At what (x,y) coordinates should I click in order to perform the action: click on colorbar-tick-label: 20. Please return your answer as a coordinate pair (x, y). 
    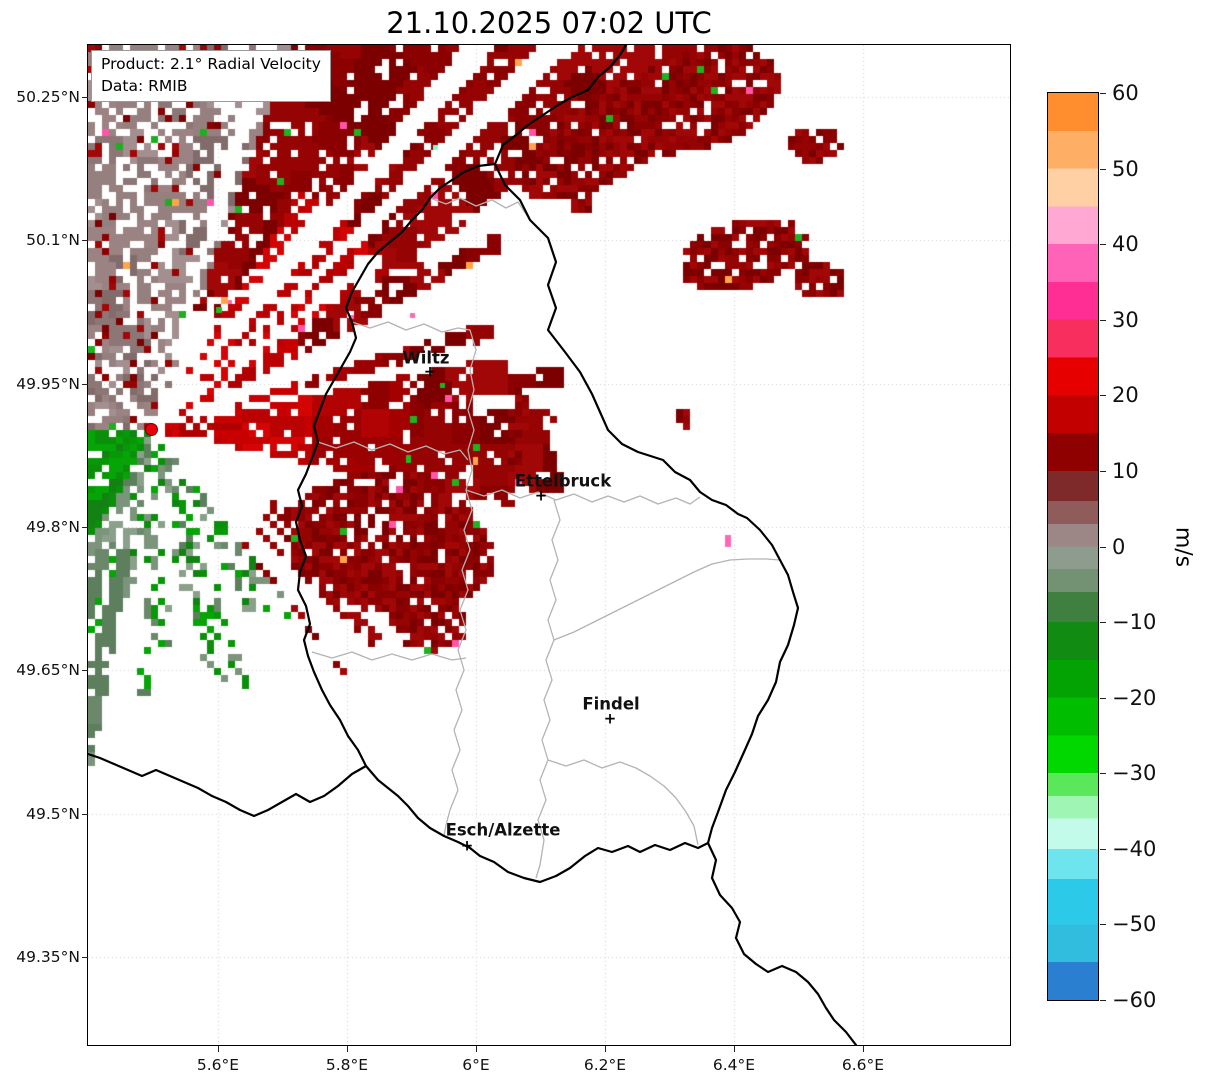
    Looking at the image, I should click on (1125, 395).